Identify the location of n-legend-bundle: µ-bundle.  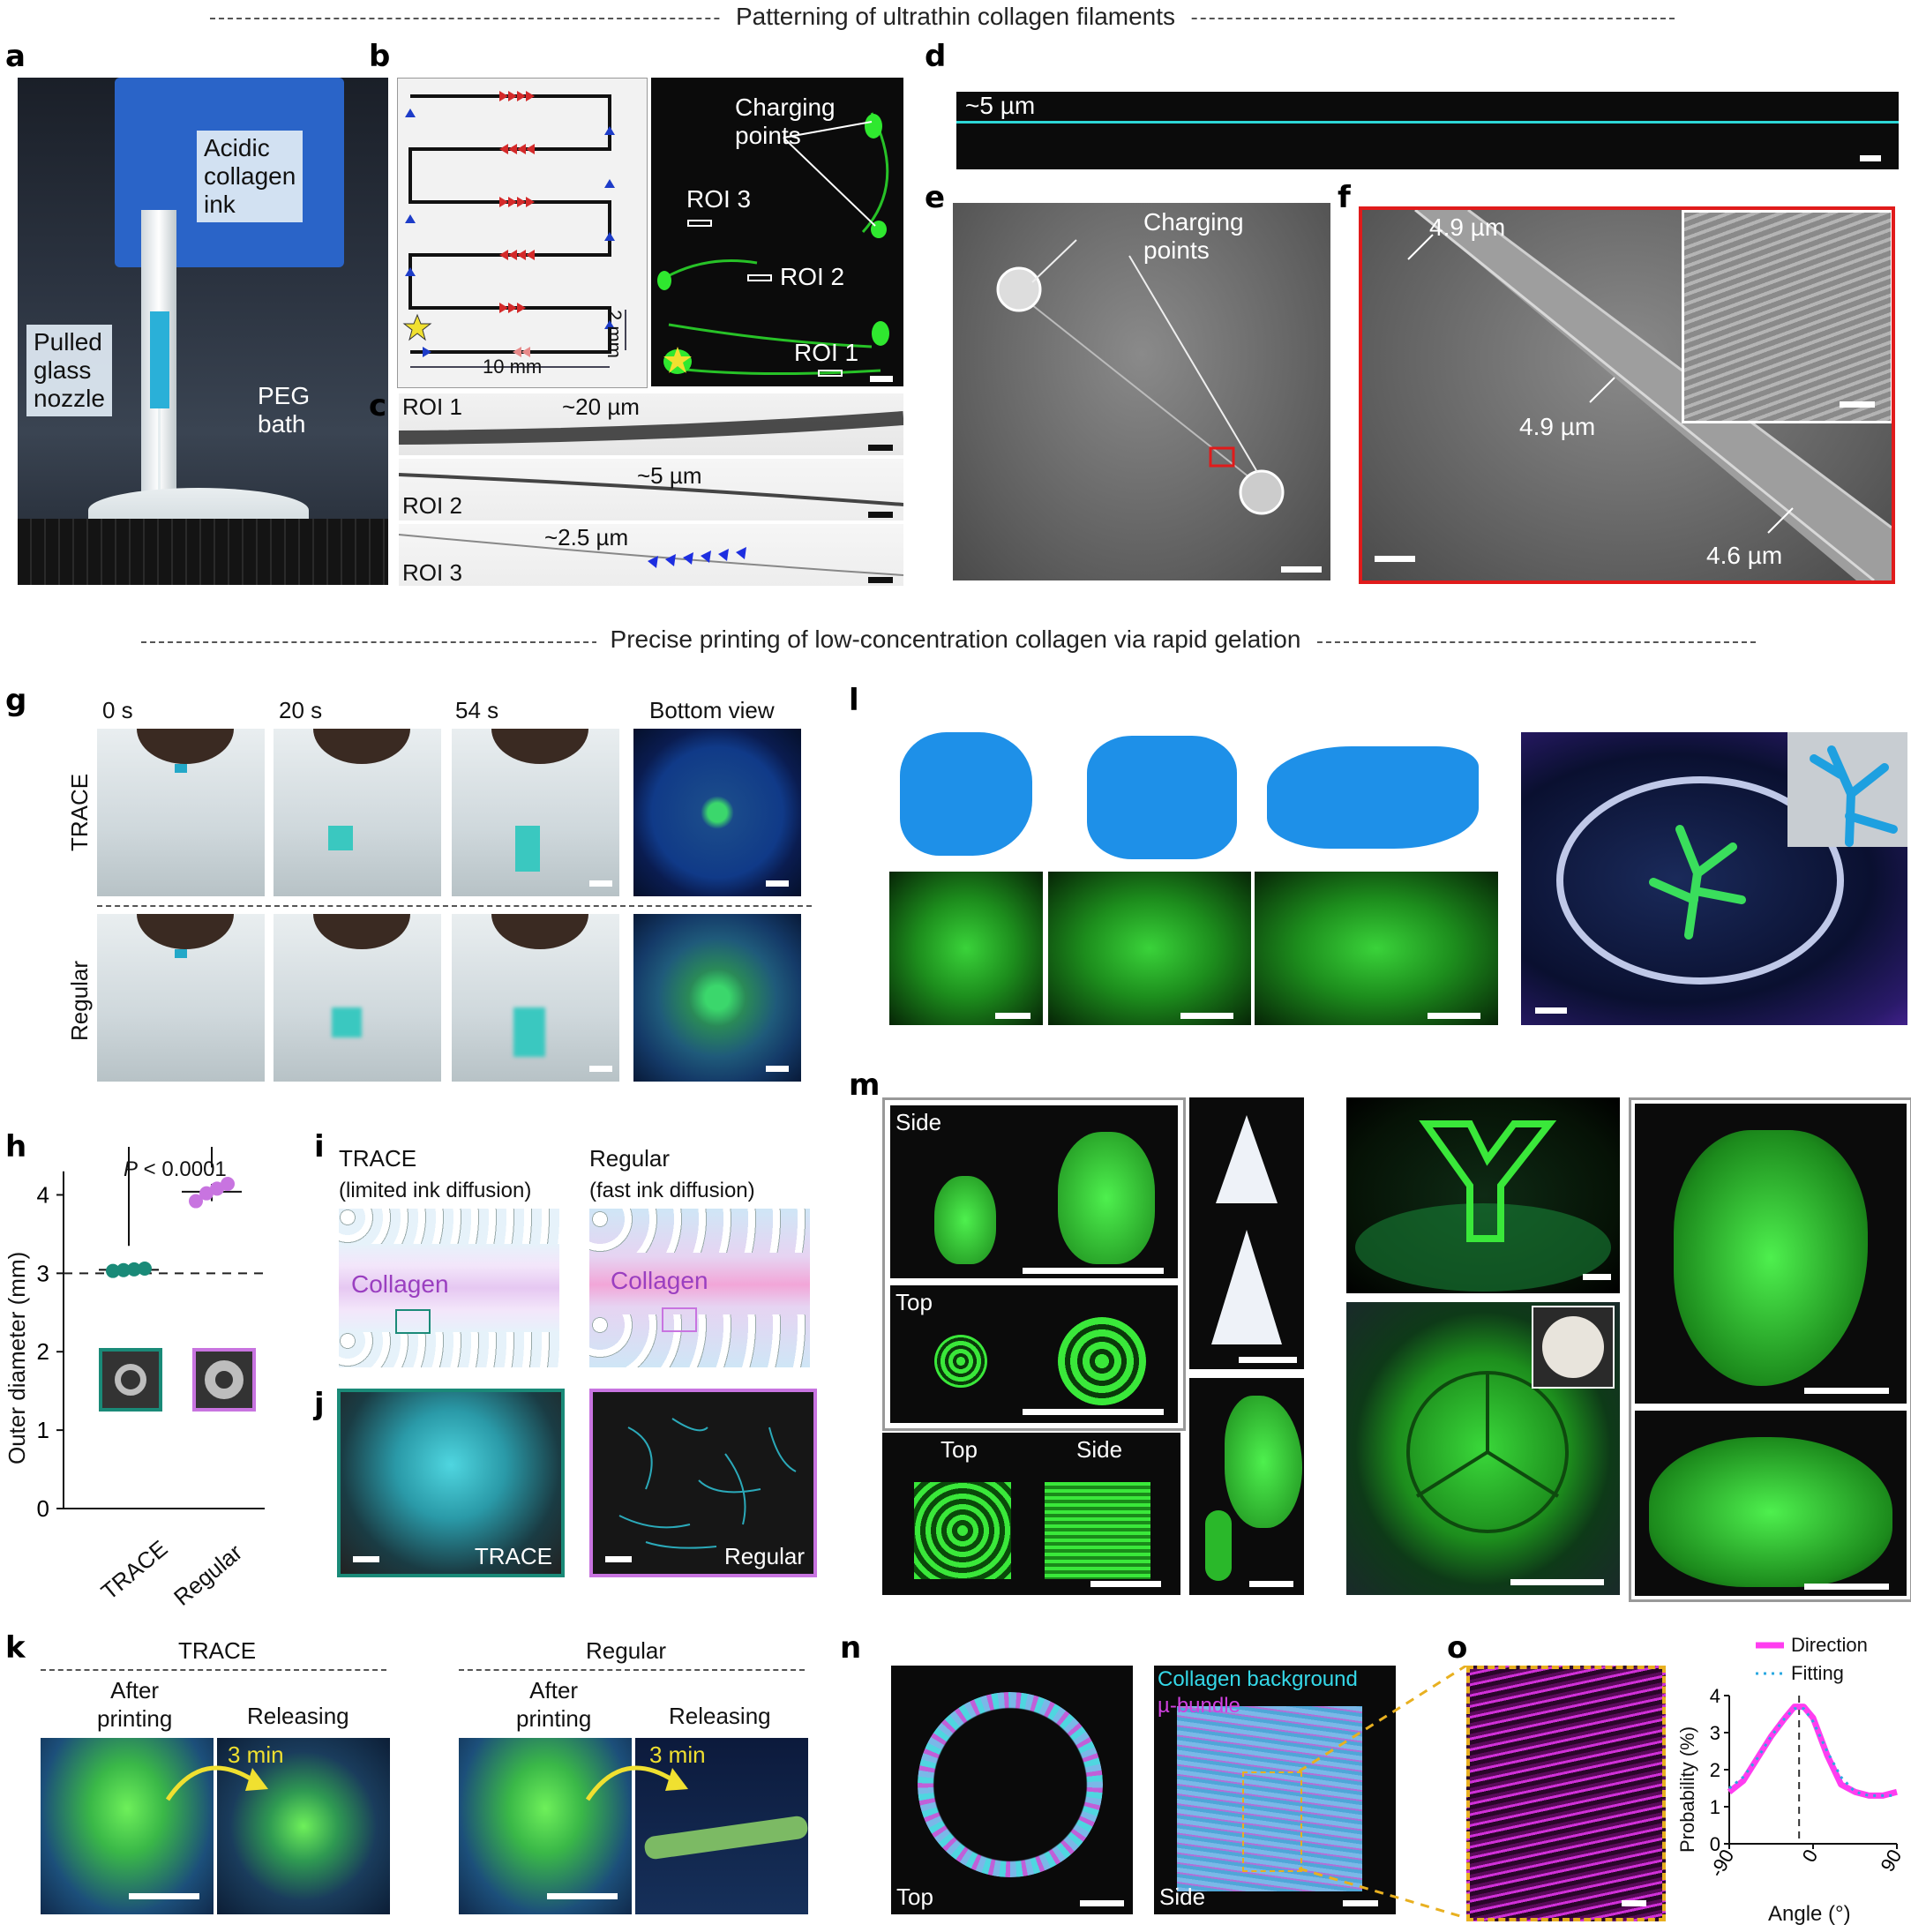
(1199, 1706).